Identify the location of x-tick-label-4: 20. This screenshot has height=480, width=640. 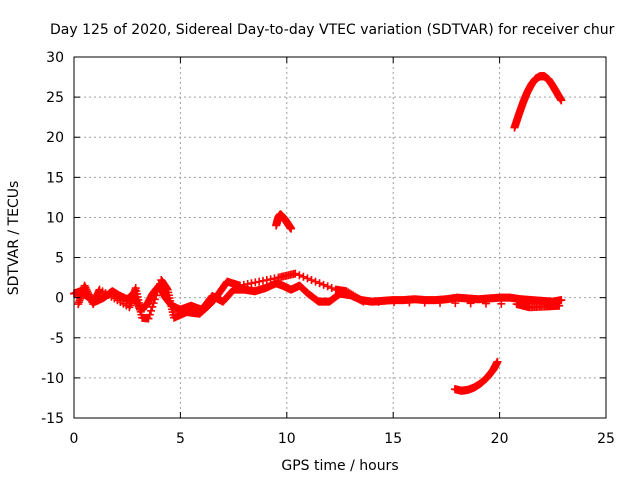
(500, 439).